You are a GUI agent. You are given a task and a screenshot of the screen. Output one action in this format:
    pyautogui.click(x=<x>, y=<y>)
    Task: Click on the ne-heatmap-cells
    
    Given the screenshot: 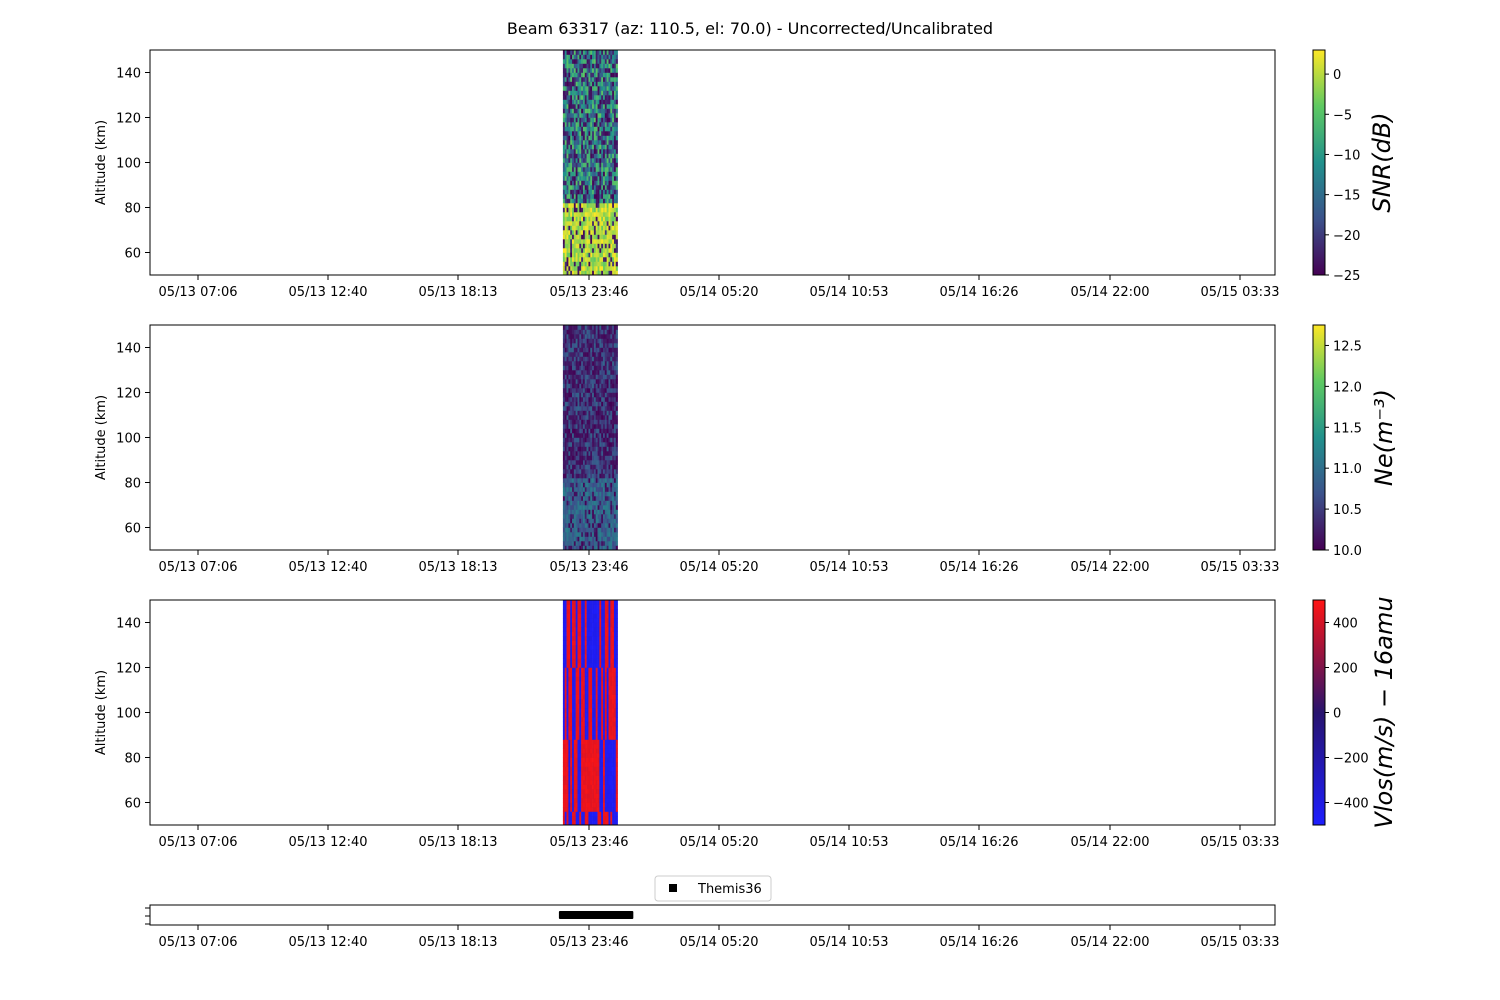 What is the action you would take?
    pyautogui.click(x=590, y=438)
    